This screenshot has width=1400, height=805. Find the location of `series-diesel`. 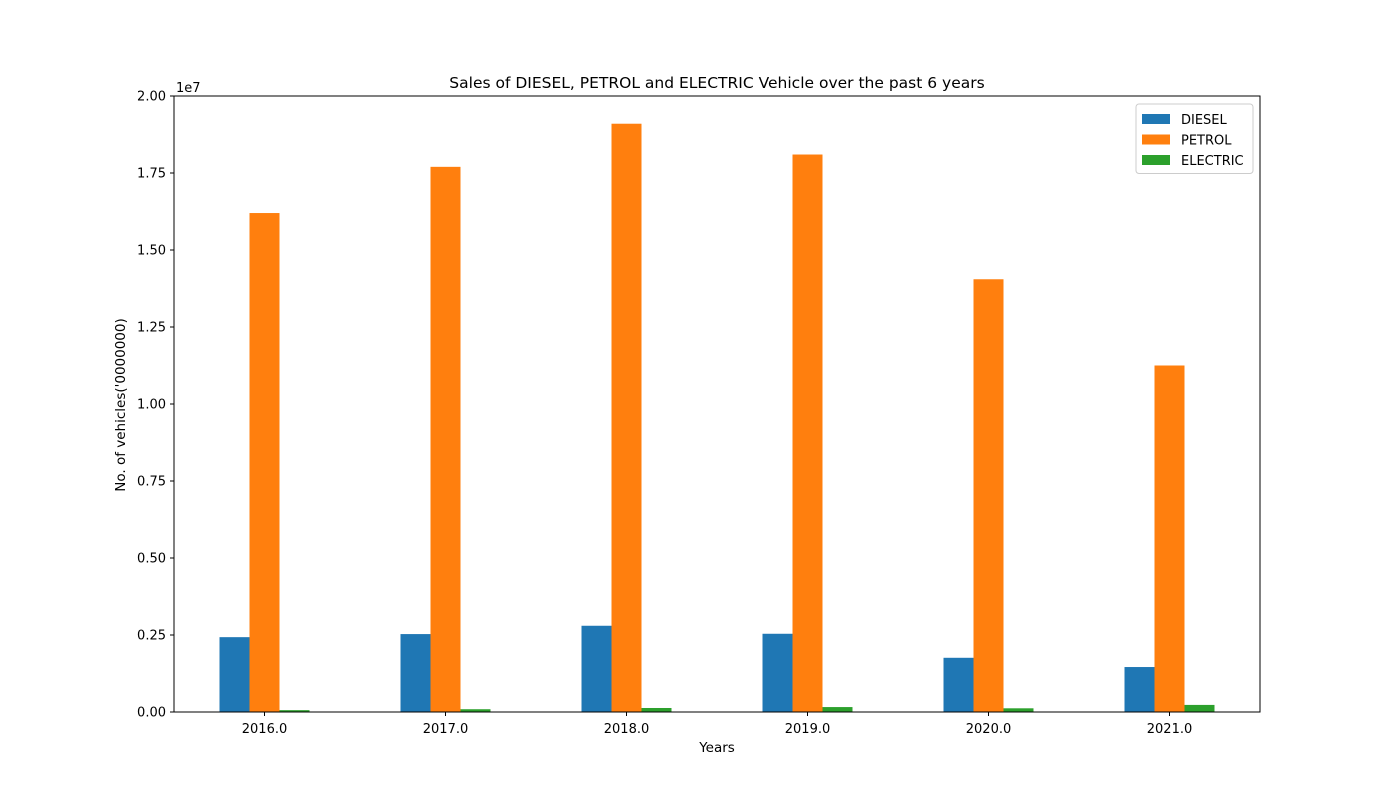

series-diesel is located at coordinates (687, 668).